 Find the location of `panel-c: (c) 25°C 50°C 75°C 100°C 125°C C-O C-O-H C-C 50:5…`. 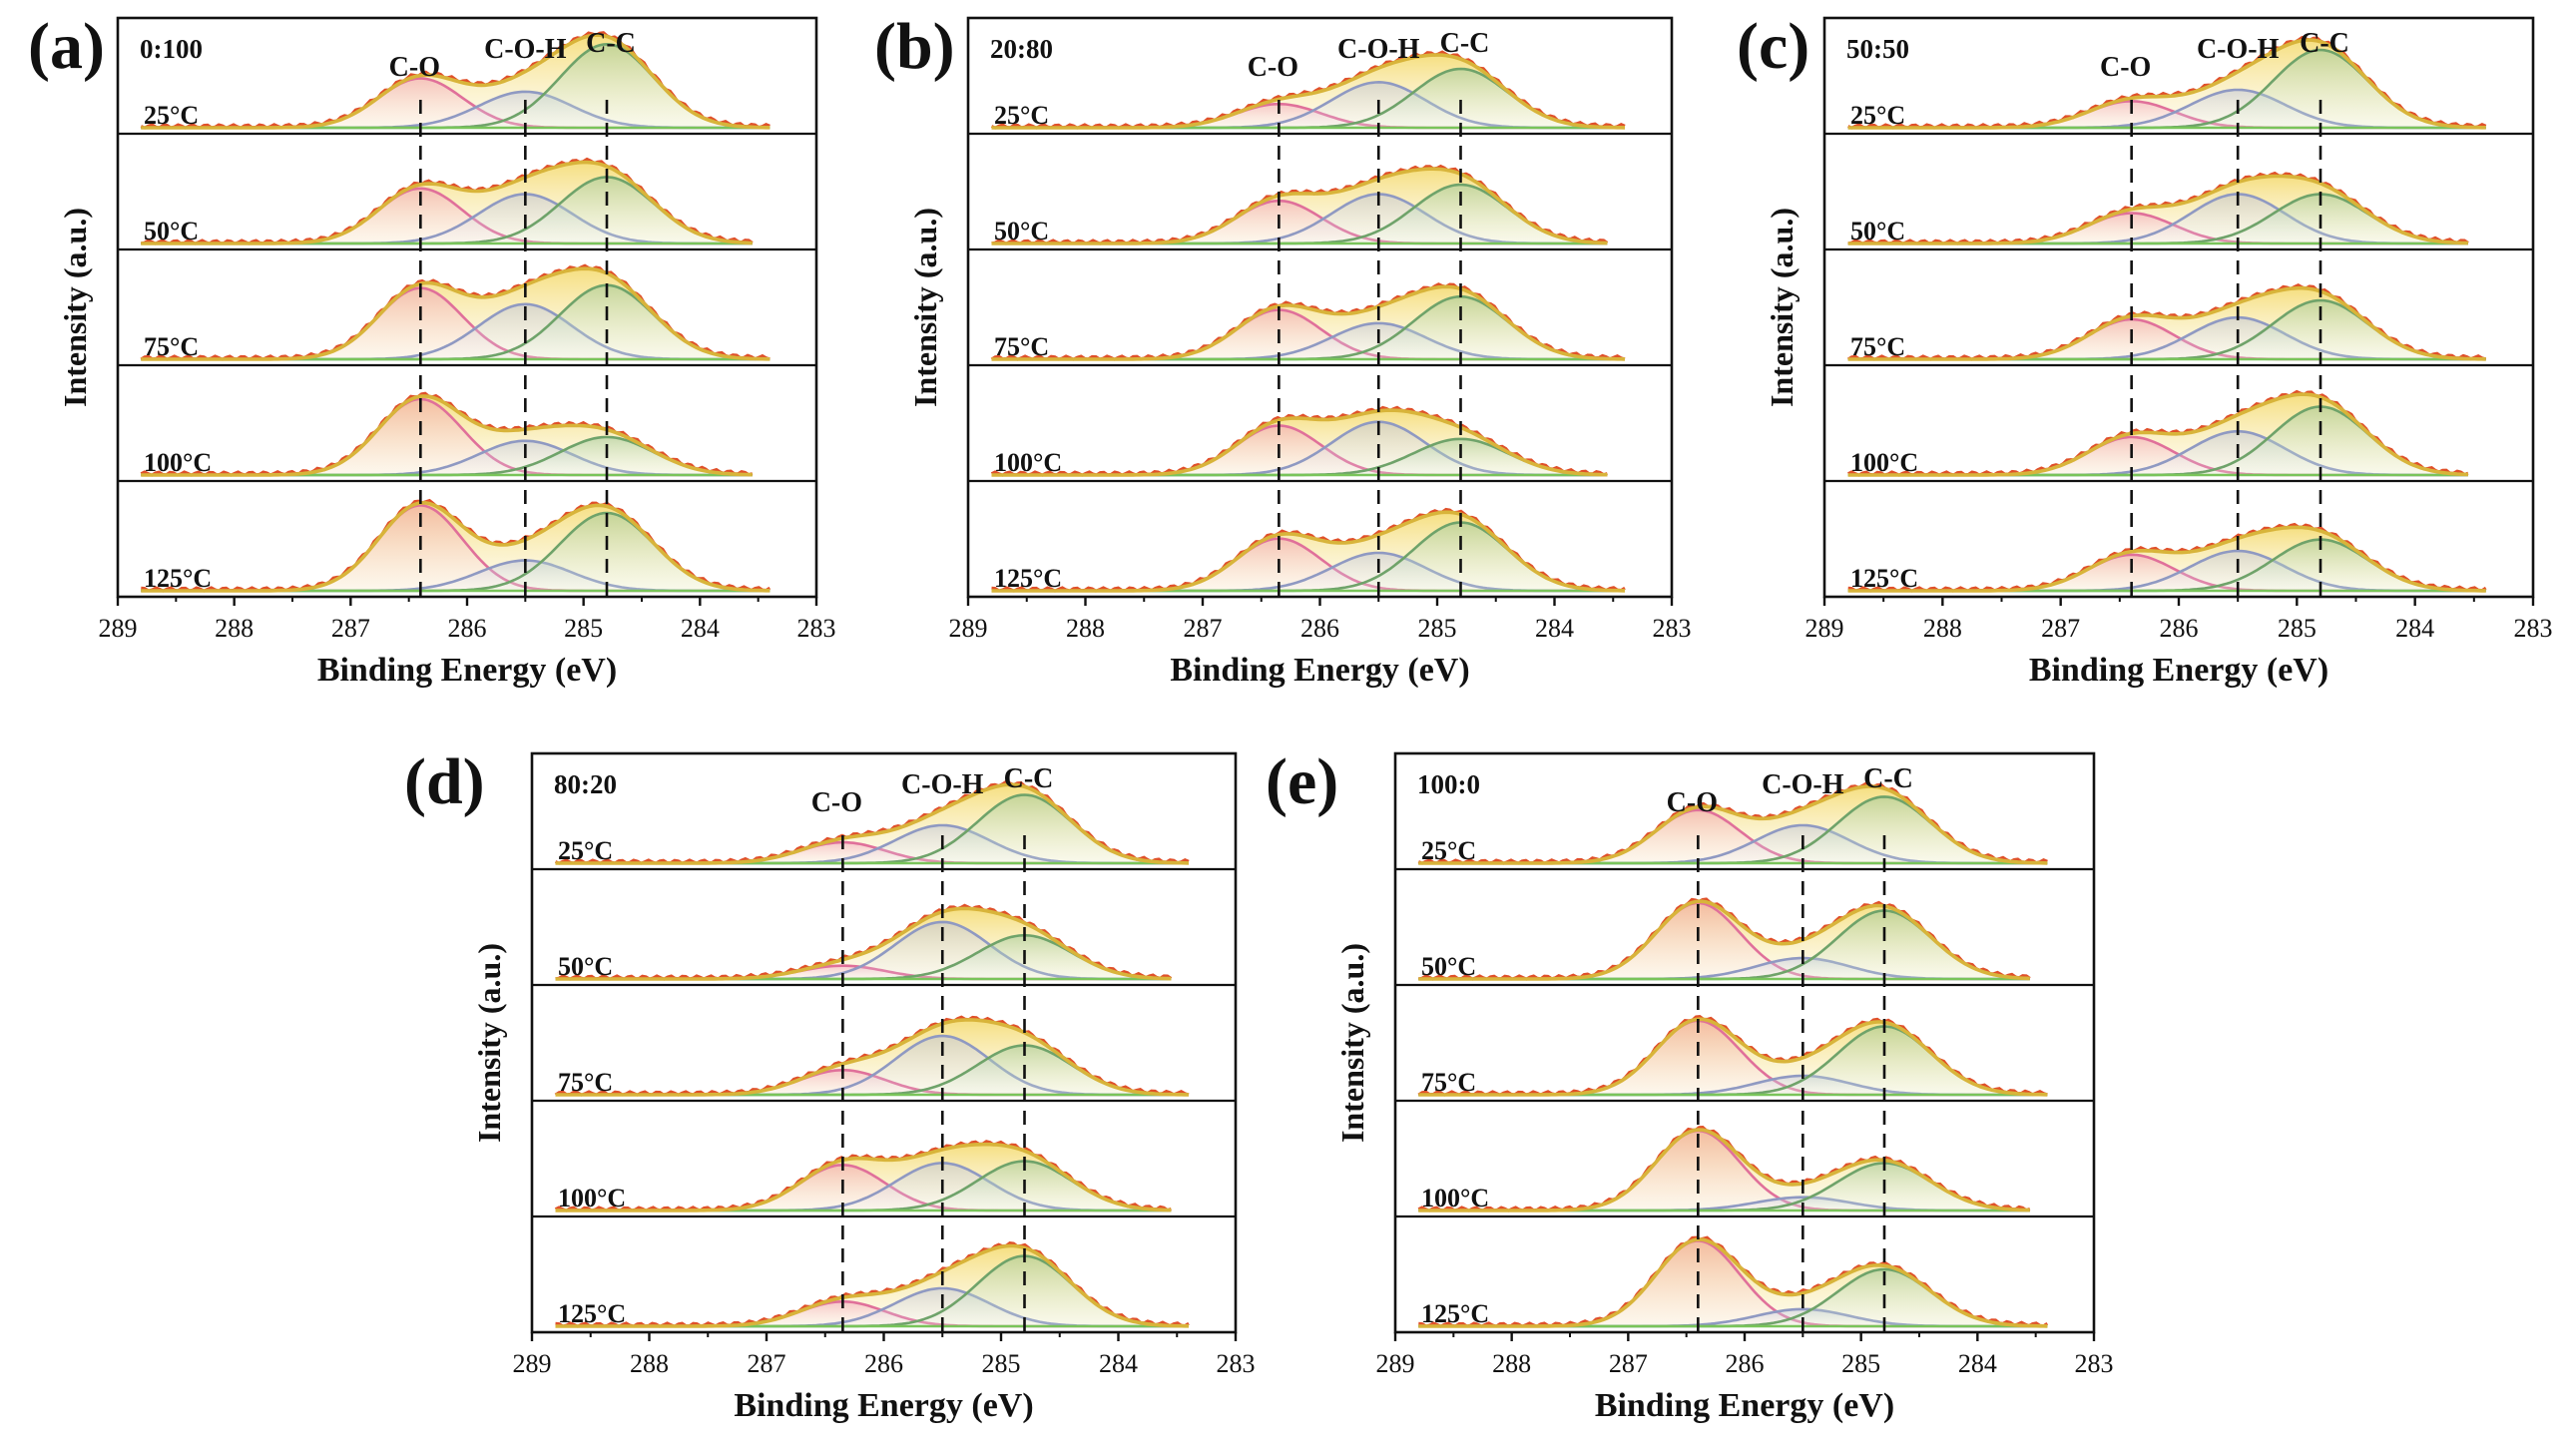

panel-c: (c) 25°C 50°C 75°C 100°C 125°C C-O C-O-H C-C 50:5… is located at coordinates (2145, 349).